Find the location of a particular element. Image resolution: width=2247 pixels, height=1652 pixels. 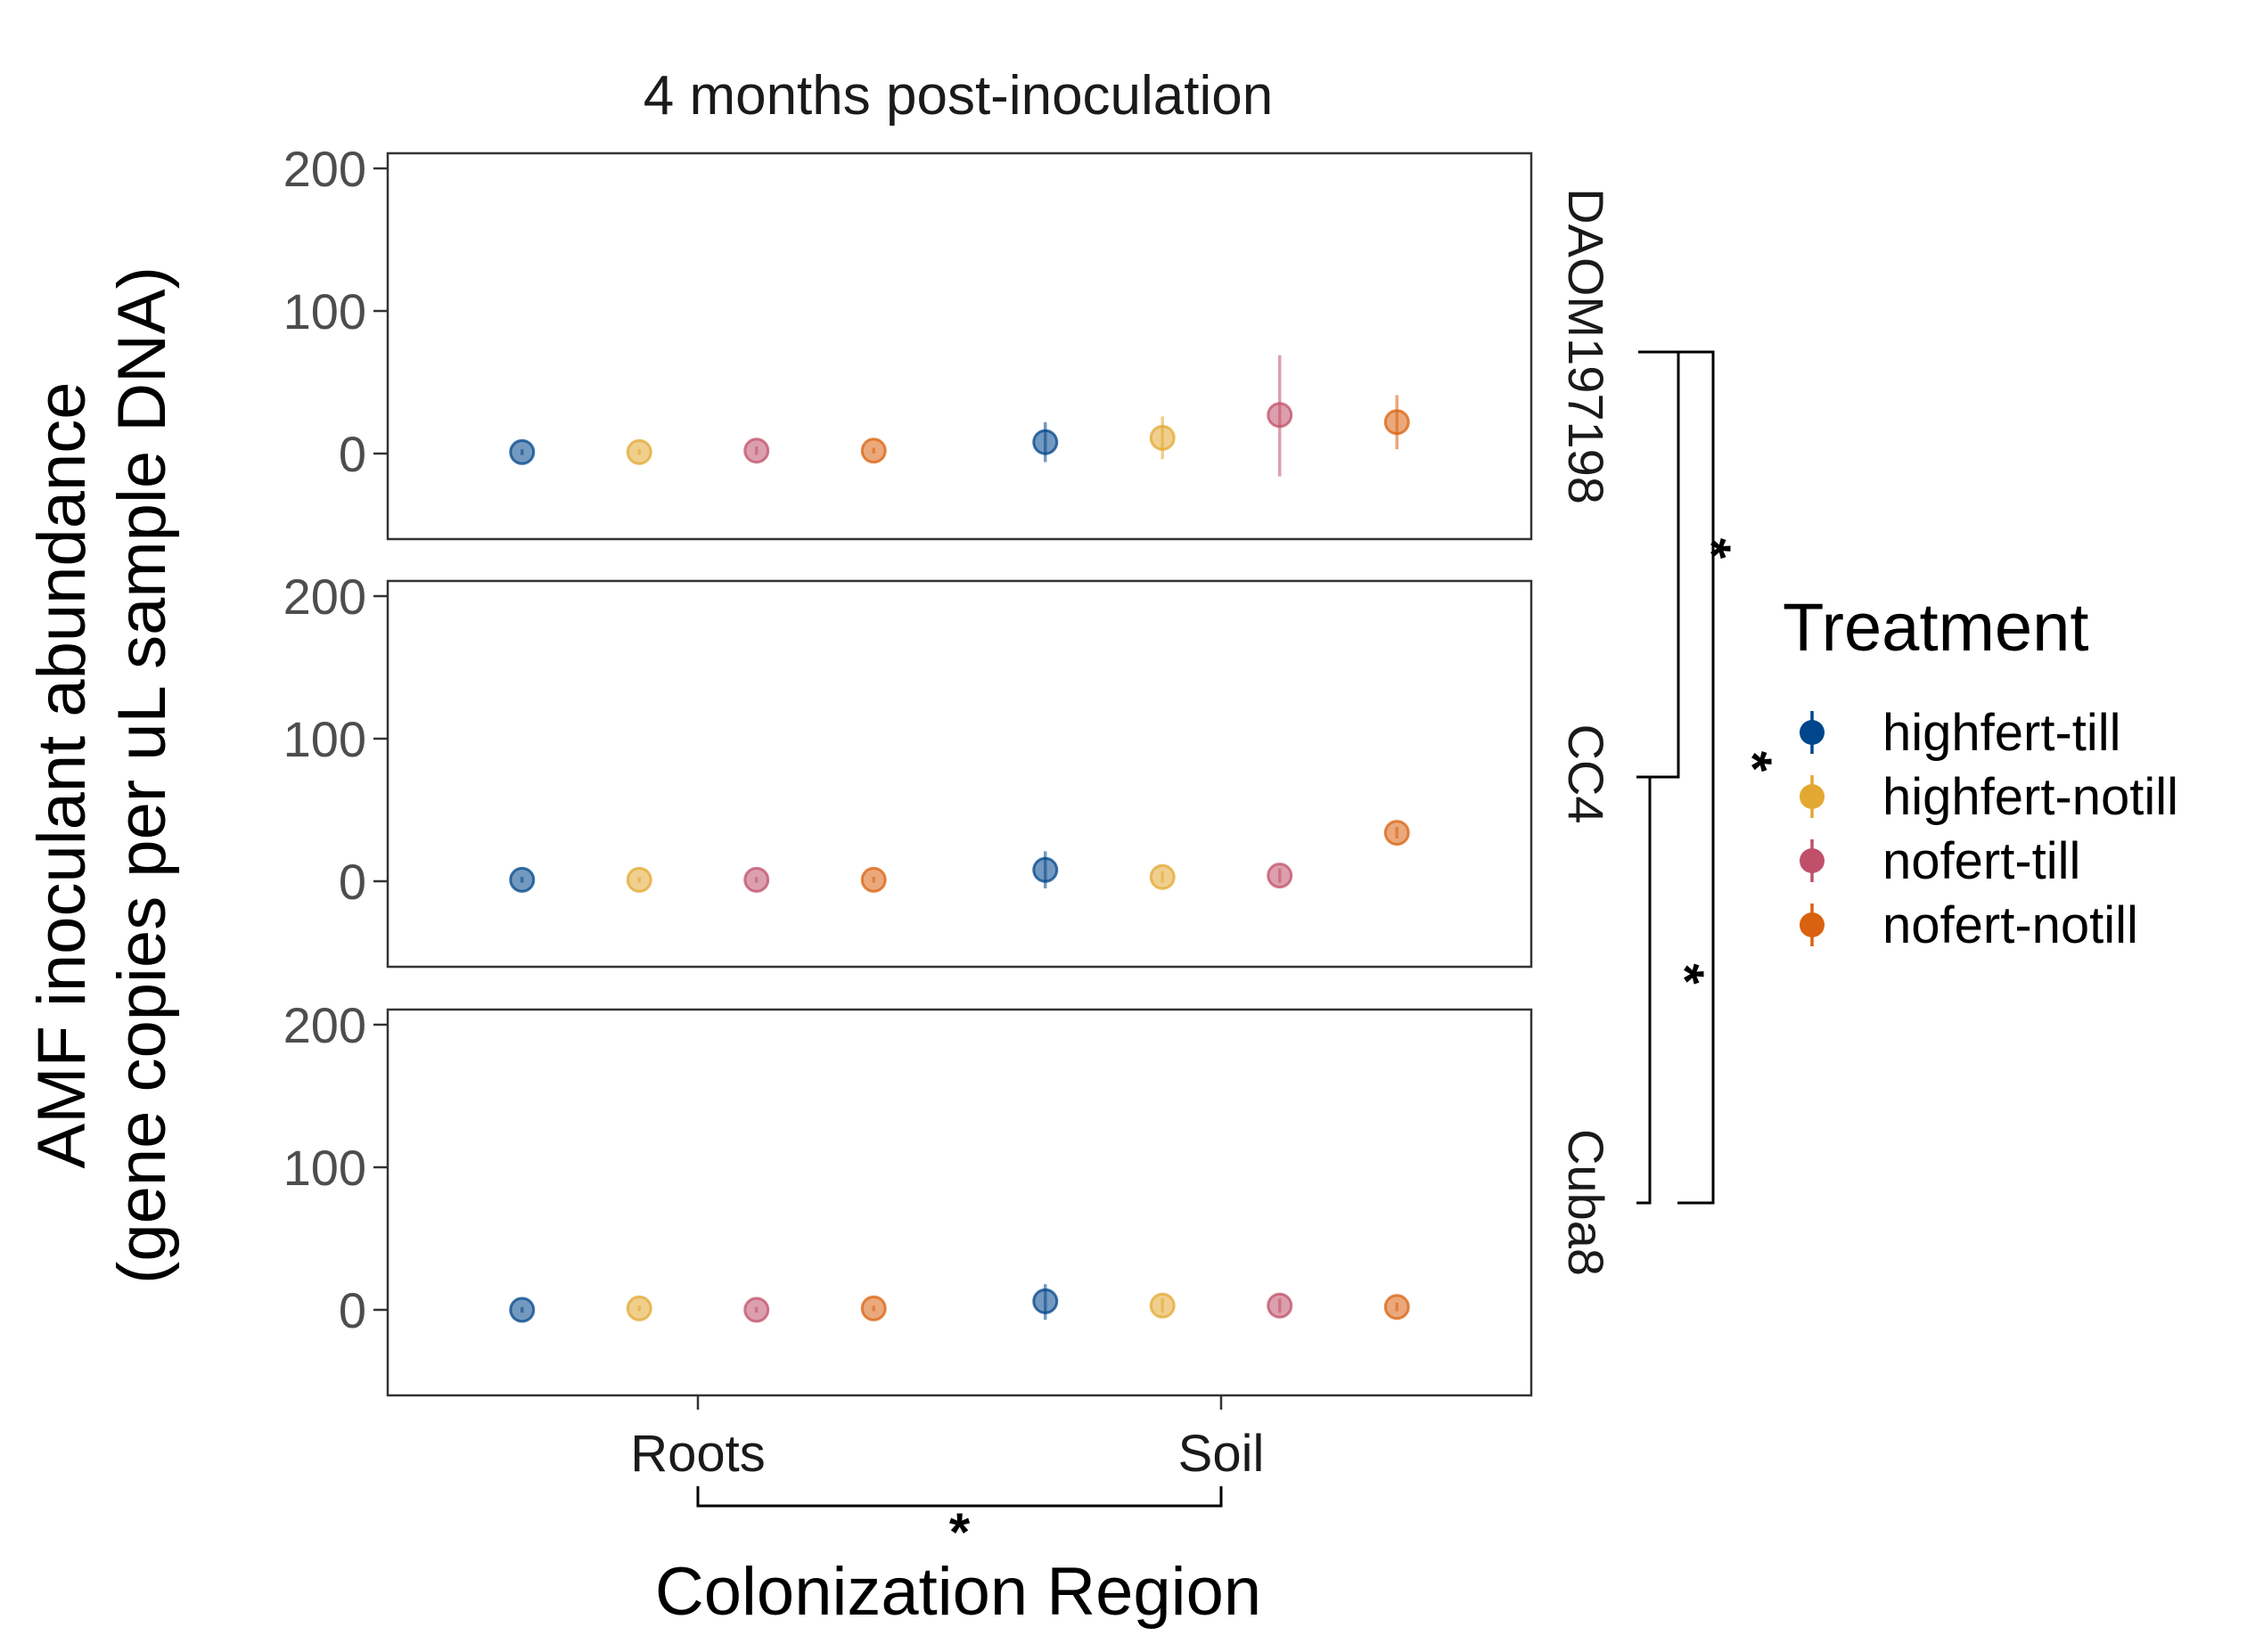

legend-label: highfert-notill is located at coordinates (2030, 797).